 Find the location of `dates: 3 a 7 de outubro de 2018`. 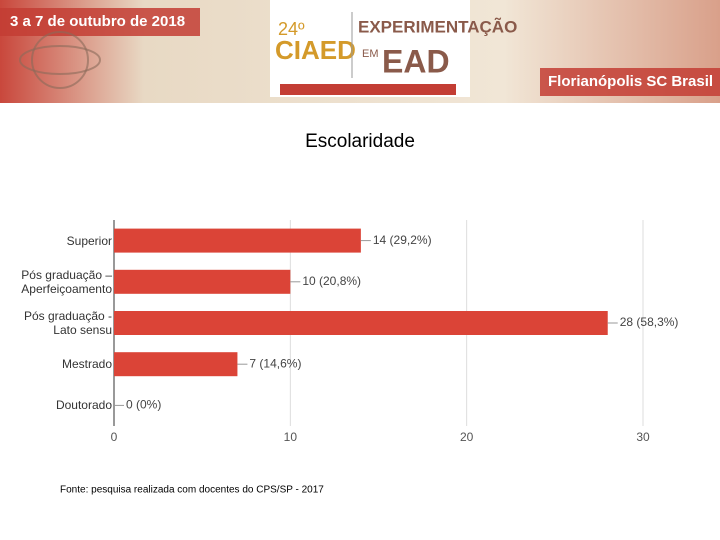

dates: 3 a 7 de outubro de 2018 is located at coordinates (97, 21).